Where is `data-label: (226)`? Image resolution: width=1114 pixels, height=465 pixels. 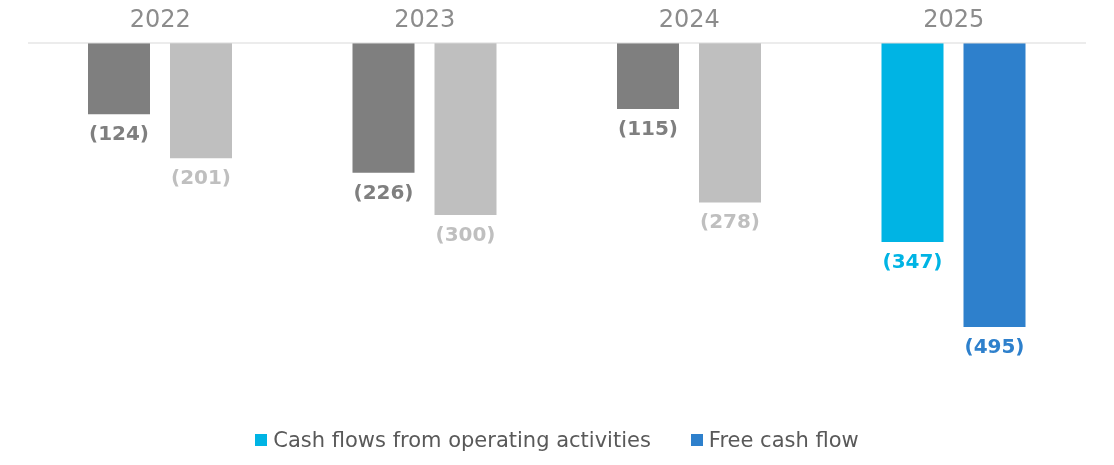
data-label: (226) is located at coordinates (383, 191).